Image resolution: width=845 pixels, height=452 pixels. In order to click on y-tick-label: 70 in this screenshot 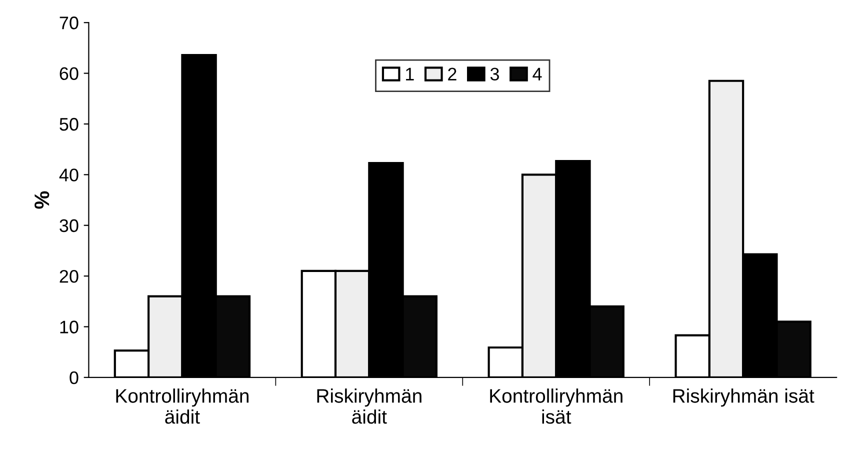, I will do `click(69, 23)`.